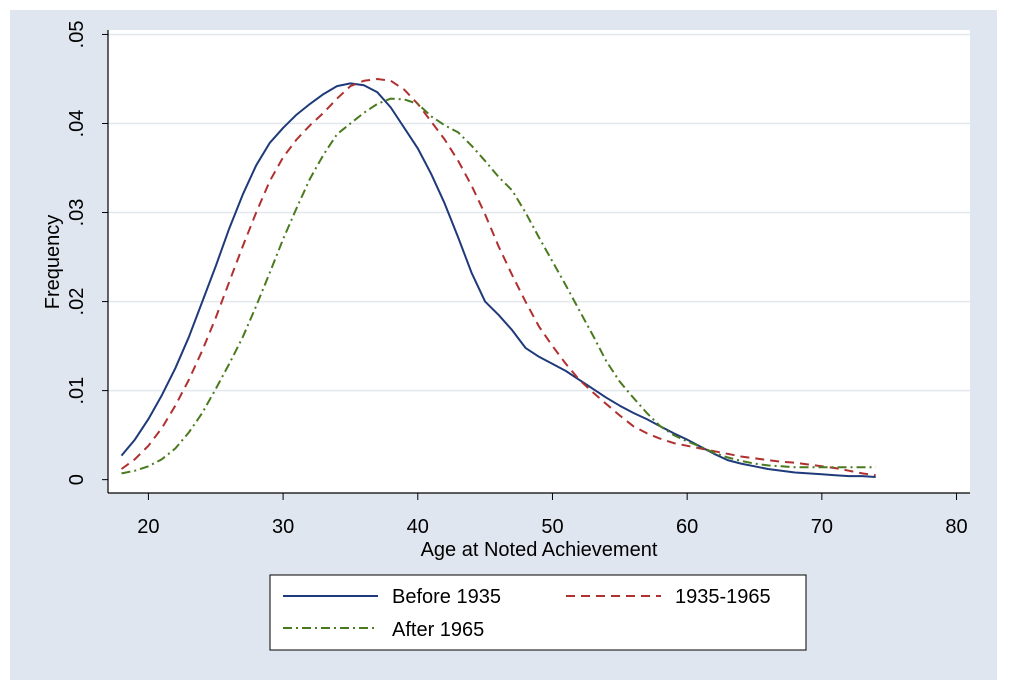 This screenshot has height=697, width=1017. Describe the element at coordinates (77, 124) in the screenshot. I see `y-tick-label-4: .04` at that location.